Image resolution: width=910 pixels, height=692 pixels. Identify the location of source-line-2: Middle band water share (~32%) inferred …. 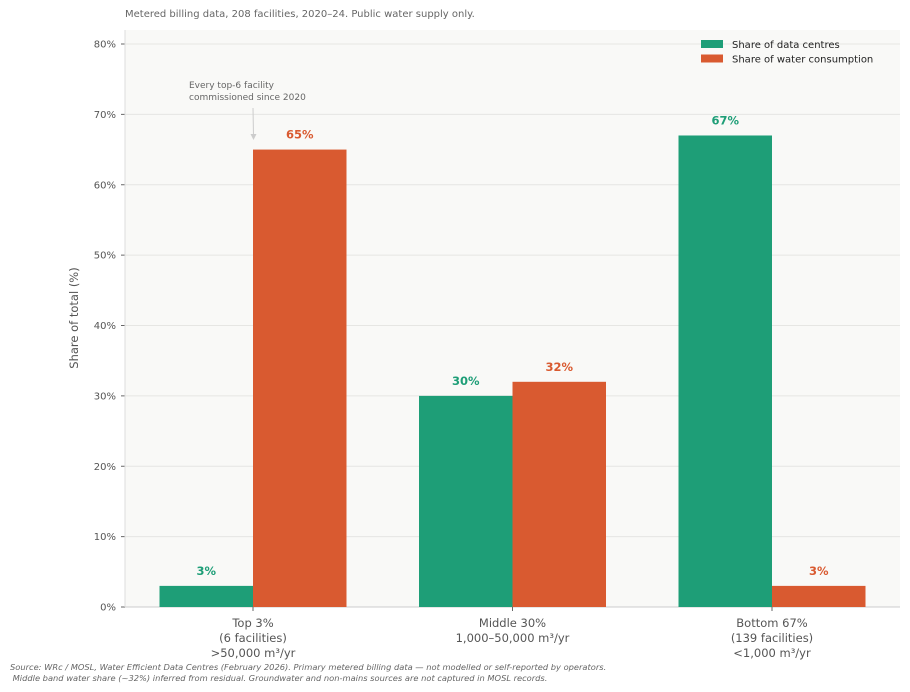
(279, 677).